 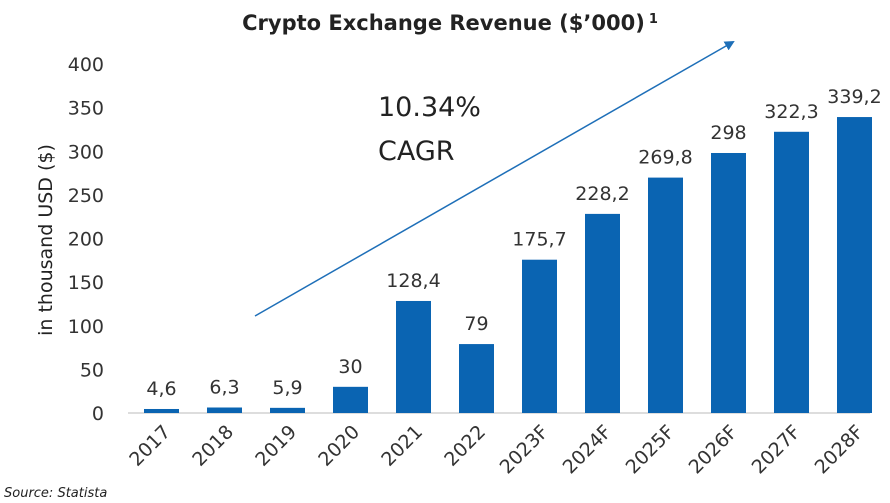 I want to click on value-label: 298, so click(x=728, y=133).